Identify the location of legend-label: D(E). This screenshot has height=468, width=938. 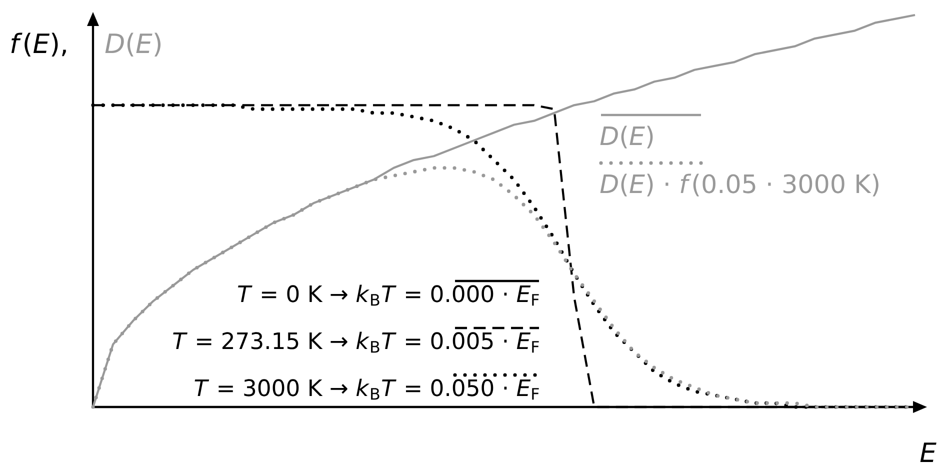
(626, 137).